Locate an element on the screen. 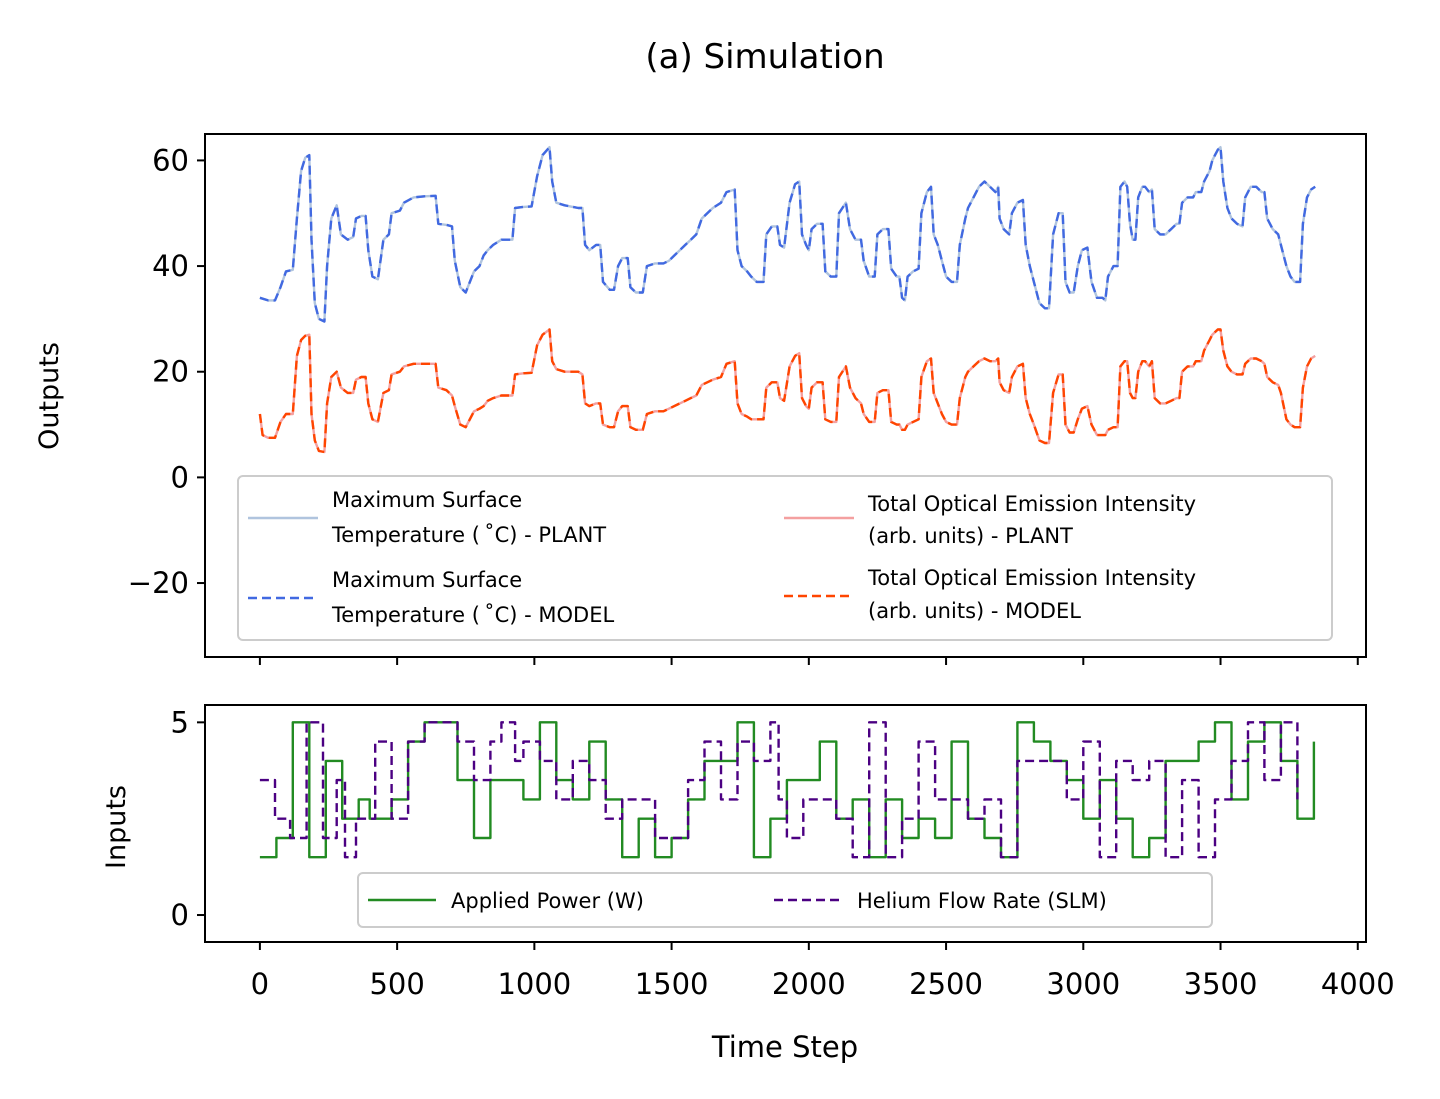 Image resolution: width=1440 pixels, height=1099 pixels. legend-label-oes-model-line1: Total Optical Emission Intensity is located at coordinates (1031, 578).